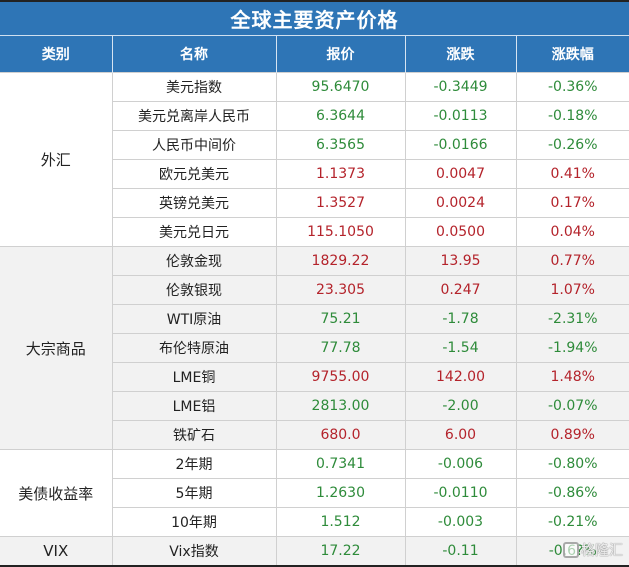 This screenshot has width=629, height=567. I want to click on table-row: 铁矿石 680.0 6.00 0.89%, so click(314, 435).